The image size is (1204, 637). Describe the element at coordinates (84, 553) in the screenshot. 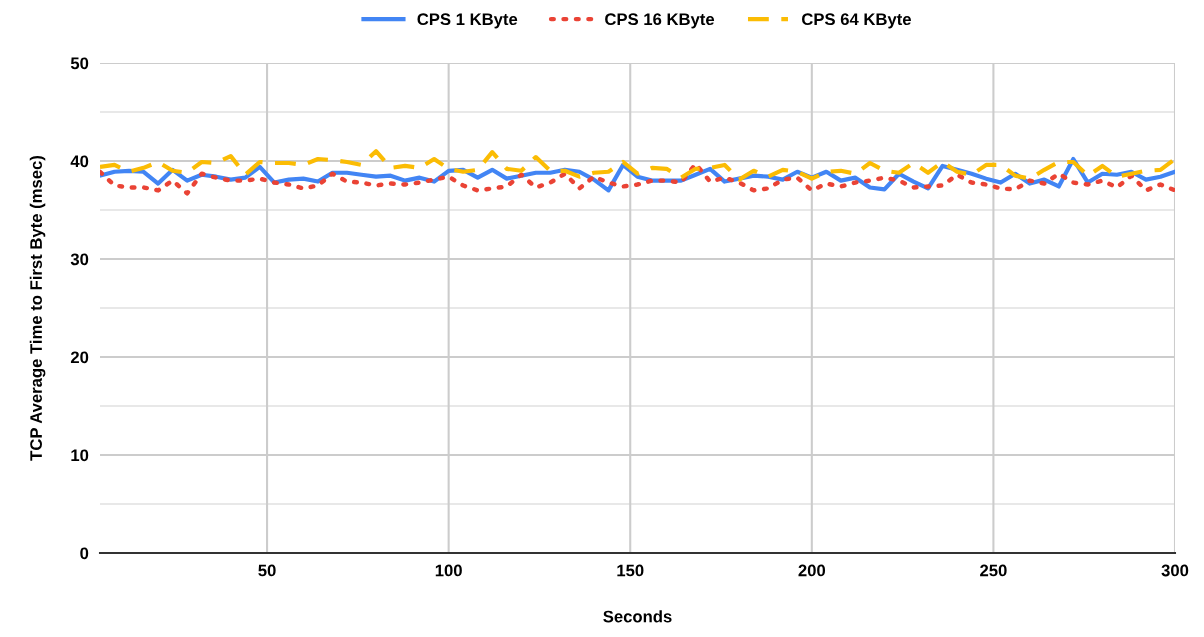

I see `y-tick-label: 0` at that location.